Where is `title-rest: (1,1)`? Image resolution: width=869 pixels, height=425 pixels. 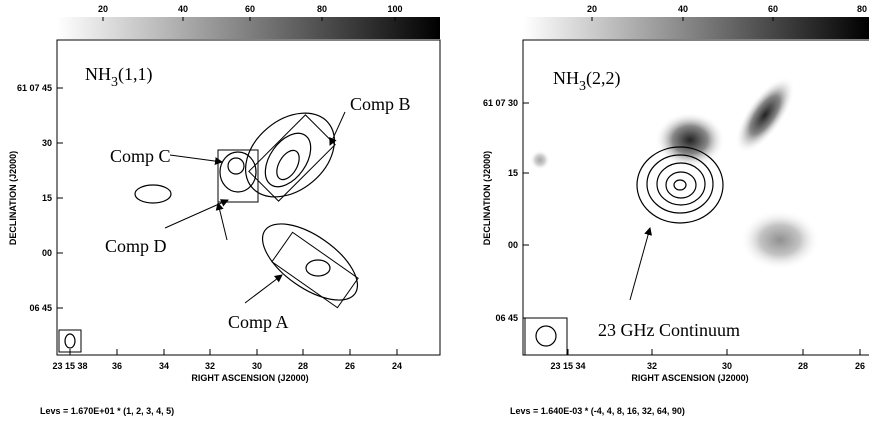
title-rest: (1,1) is located at coordinates (135, 74).